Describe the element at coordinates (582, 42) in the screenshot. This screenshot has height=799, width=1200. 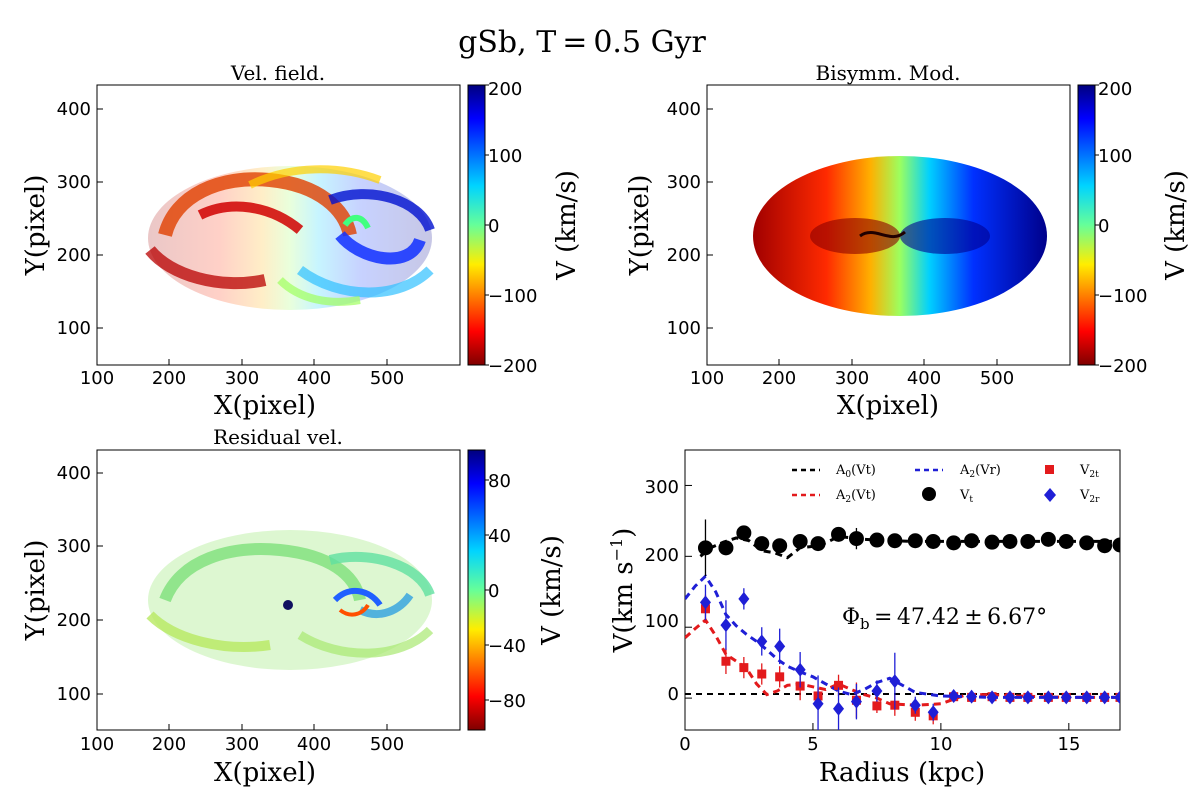
I see `figure-title: gSb, T = 0.5 Gyr` at that location.